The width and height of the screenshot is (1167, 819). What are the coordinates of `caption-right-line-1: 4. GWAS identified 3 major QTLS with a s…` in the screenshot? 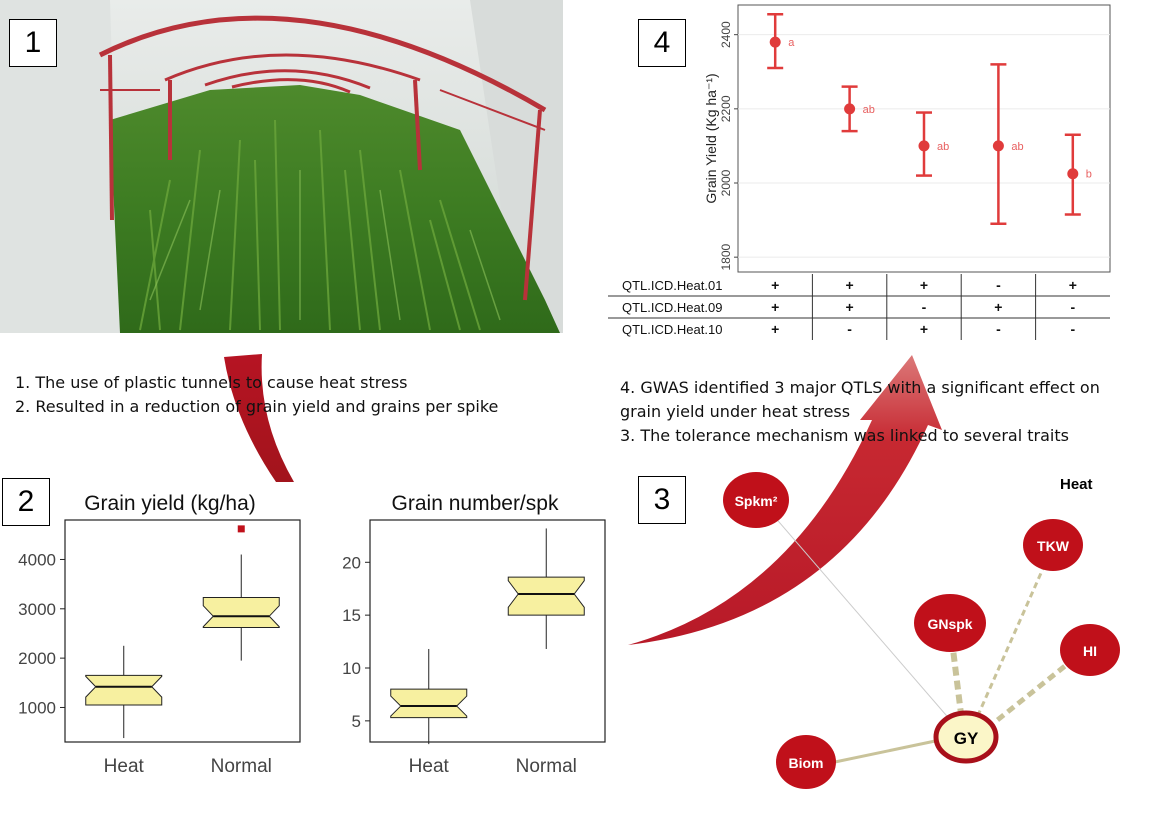 It's located at (860, 388).